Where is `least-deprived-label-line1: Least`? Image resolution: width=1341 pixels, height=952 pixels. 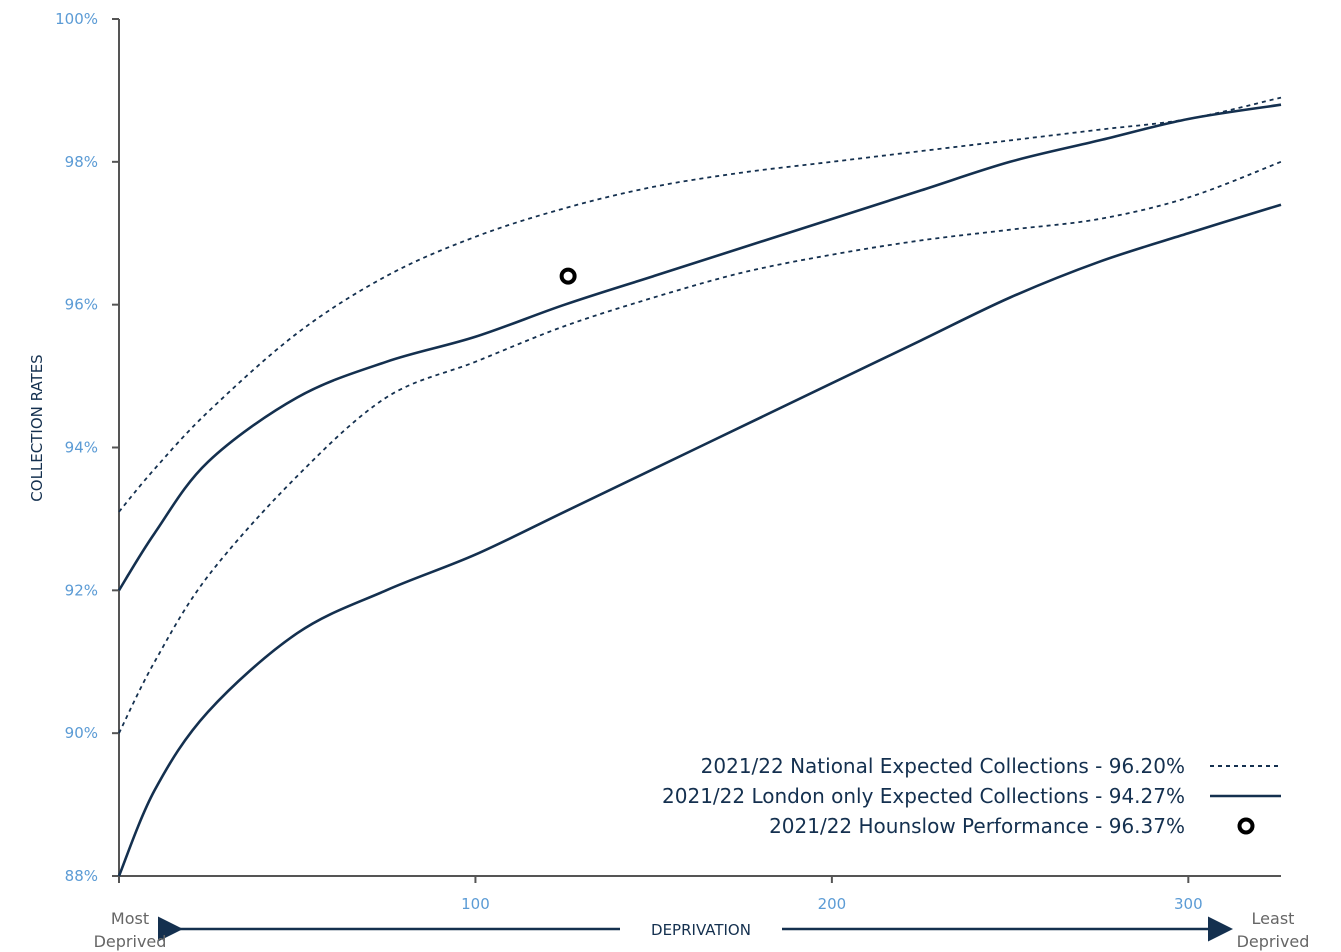 least-deprived-label-line1: Least is located at coordinates (1273, 918).